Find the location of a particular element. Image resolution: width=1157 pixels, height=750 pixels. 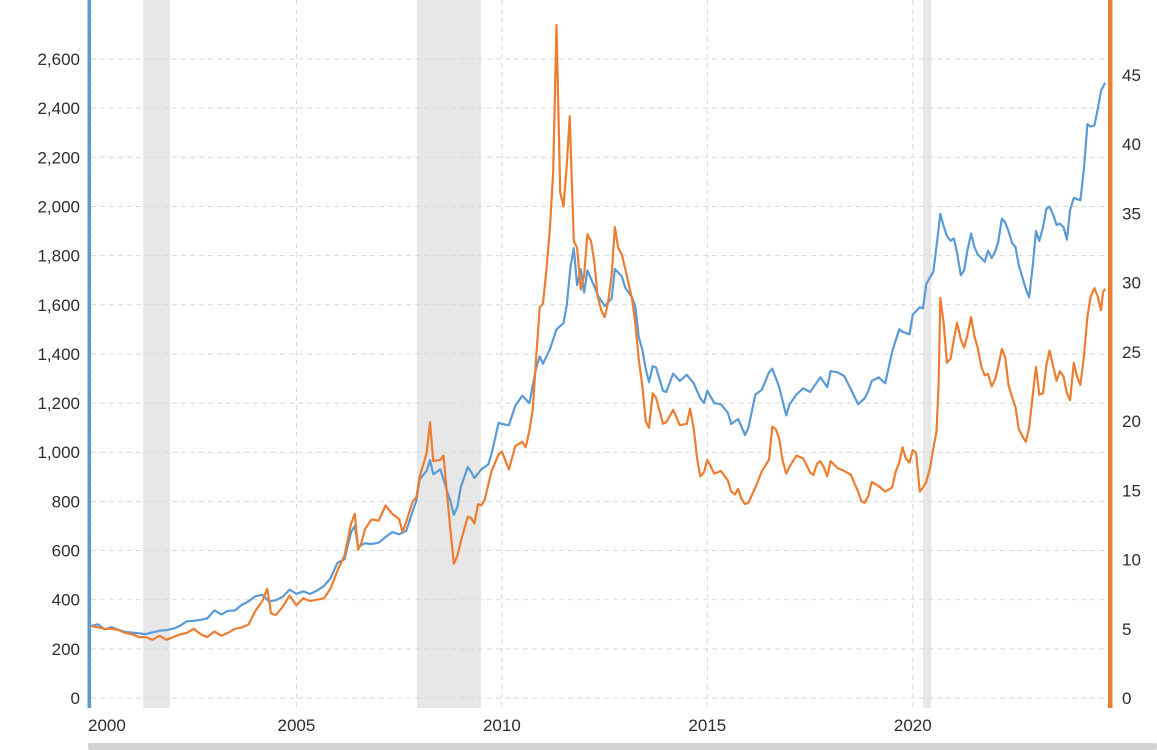

x-axis-tick-label: 2000 is located at coordinates (107, 725).